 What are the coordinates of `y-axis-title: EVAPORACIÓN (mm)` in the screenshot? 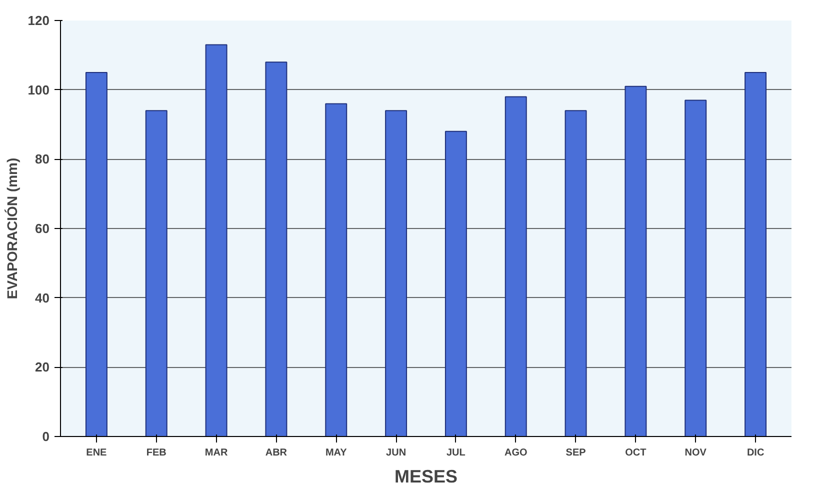 It's located at (12, 229).